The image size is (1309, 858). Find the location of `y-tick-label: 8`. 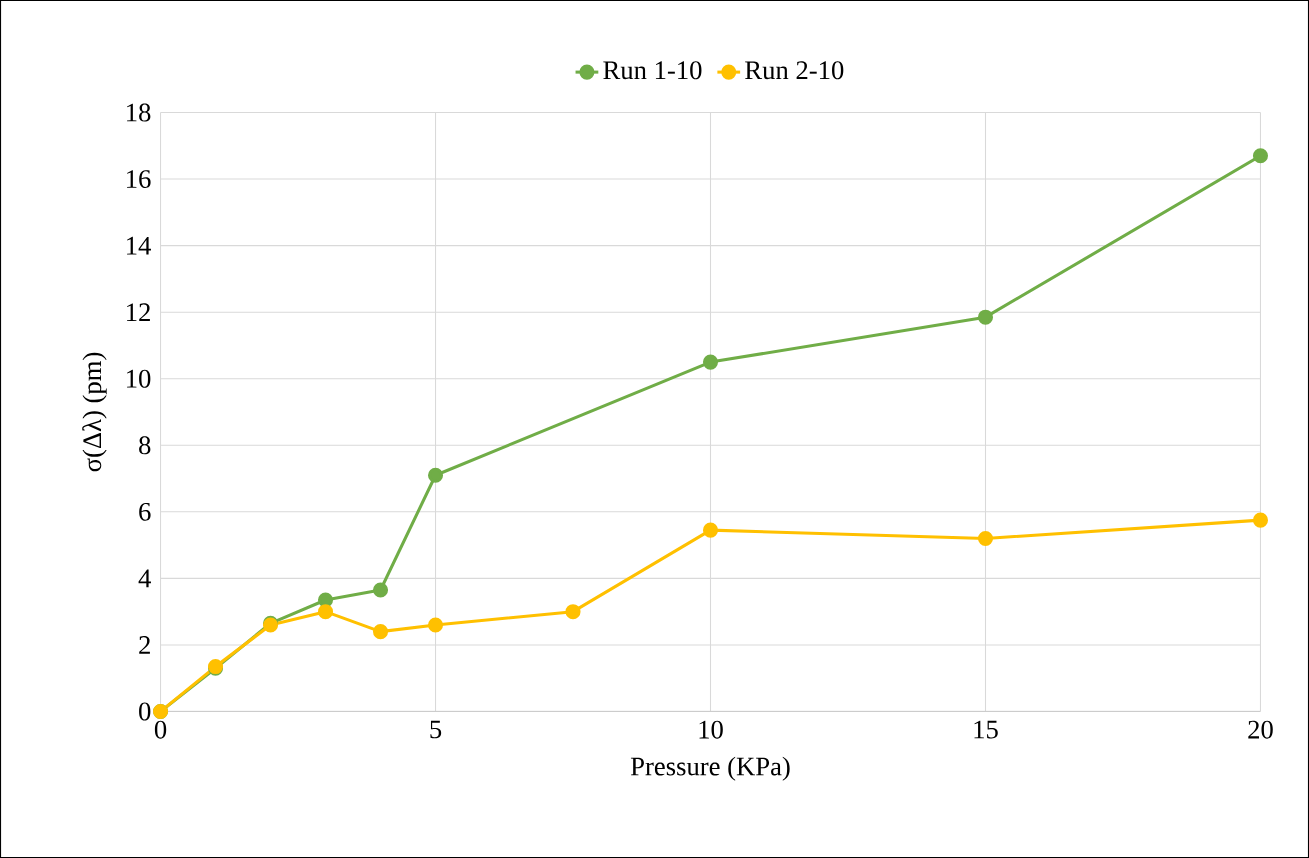

y-tick-label: 8 is located at coordinates (145, 445).